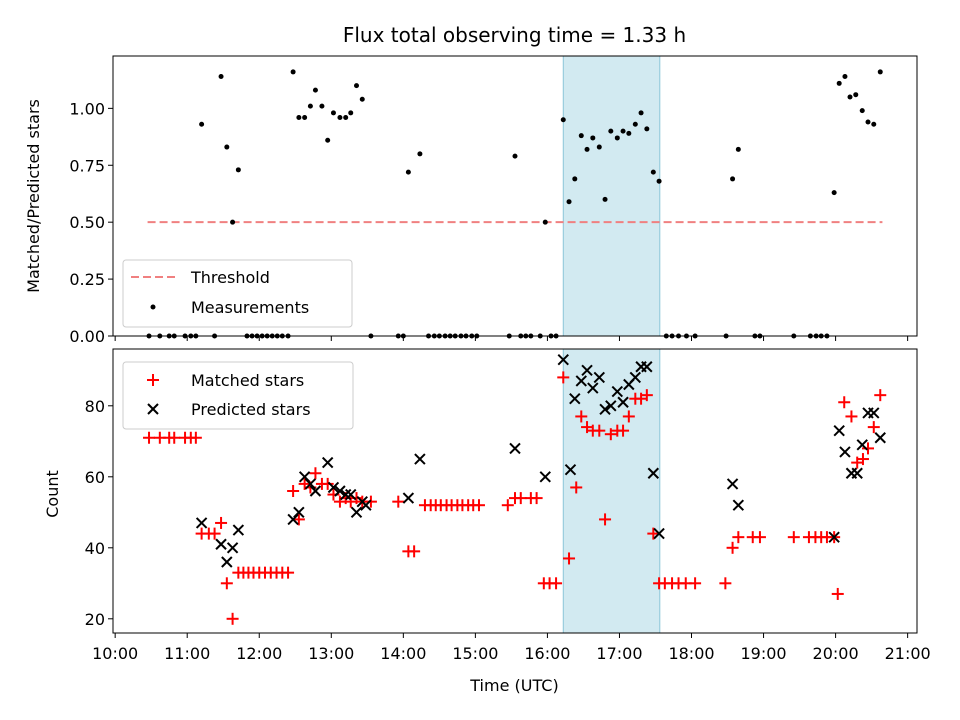  I want to click on bottom-legend: Matched stars Predicted stars, so click(238, 395).